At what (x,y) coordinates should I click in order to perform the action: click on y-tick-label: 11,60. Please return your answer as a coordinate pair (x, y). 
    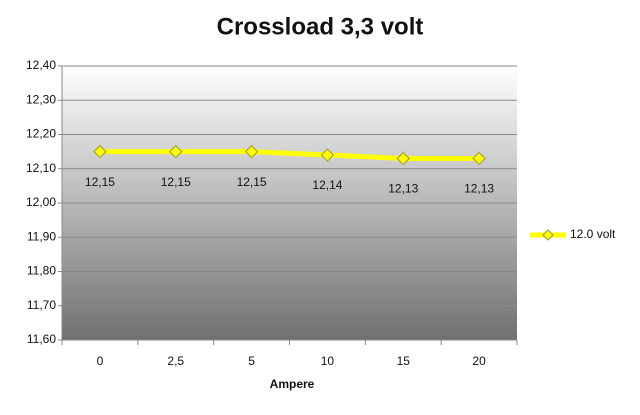
    Looking at the image, I should click on (41, 339).